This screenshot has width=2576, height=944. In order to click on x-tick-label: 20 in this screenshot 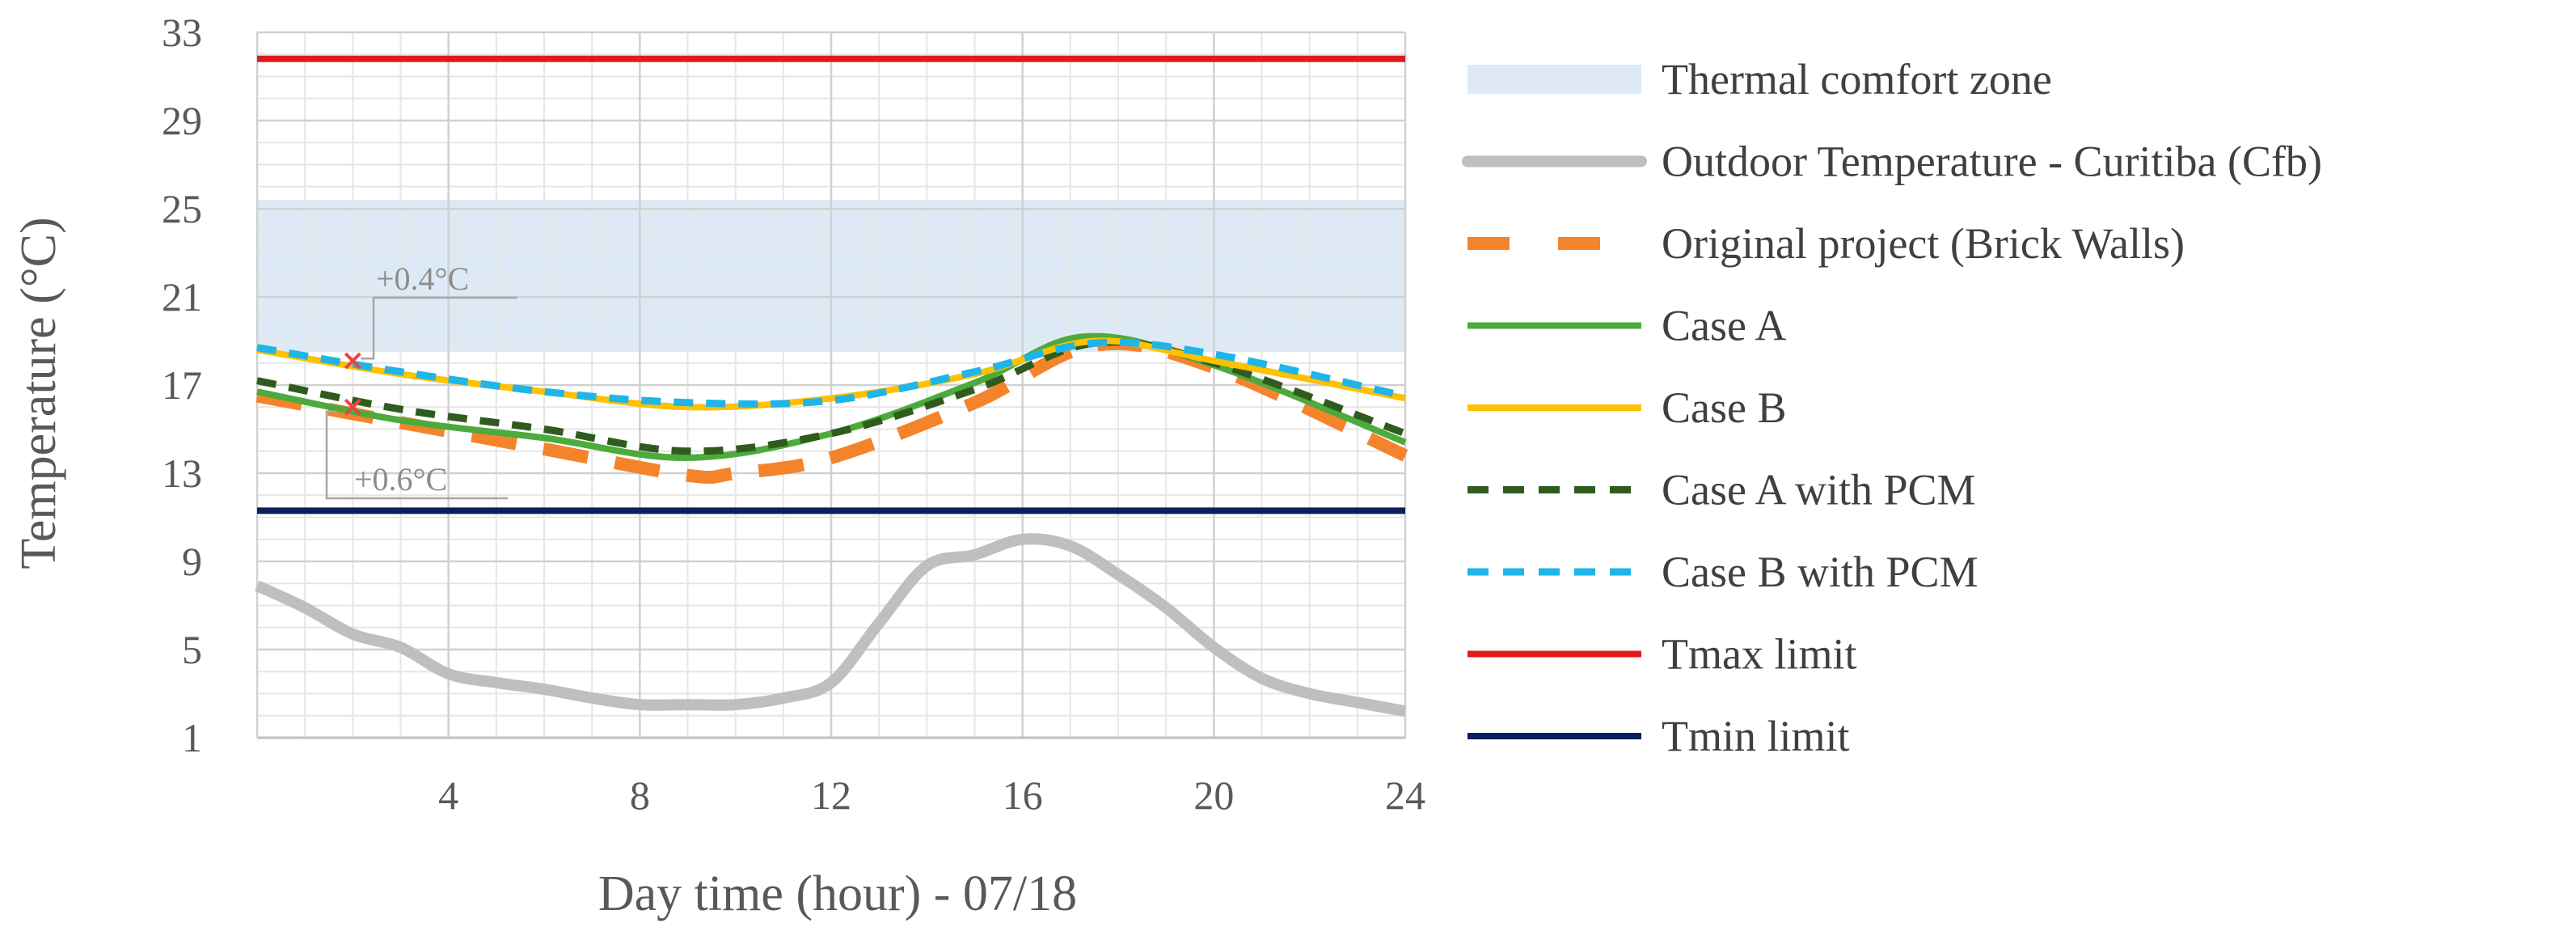, I will do `click(1213, 795)`.